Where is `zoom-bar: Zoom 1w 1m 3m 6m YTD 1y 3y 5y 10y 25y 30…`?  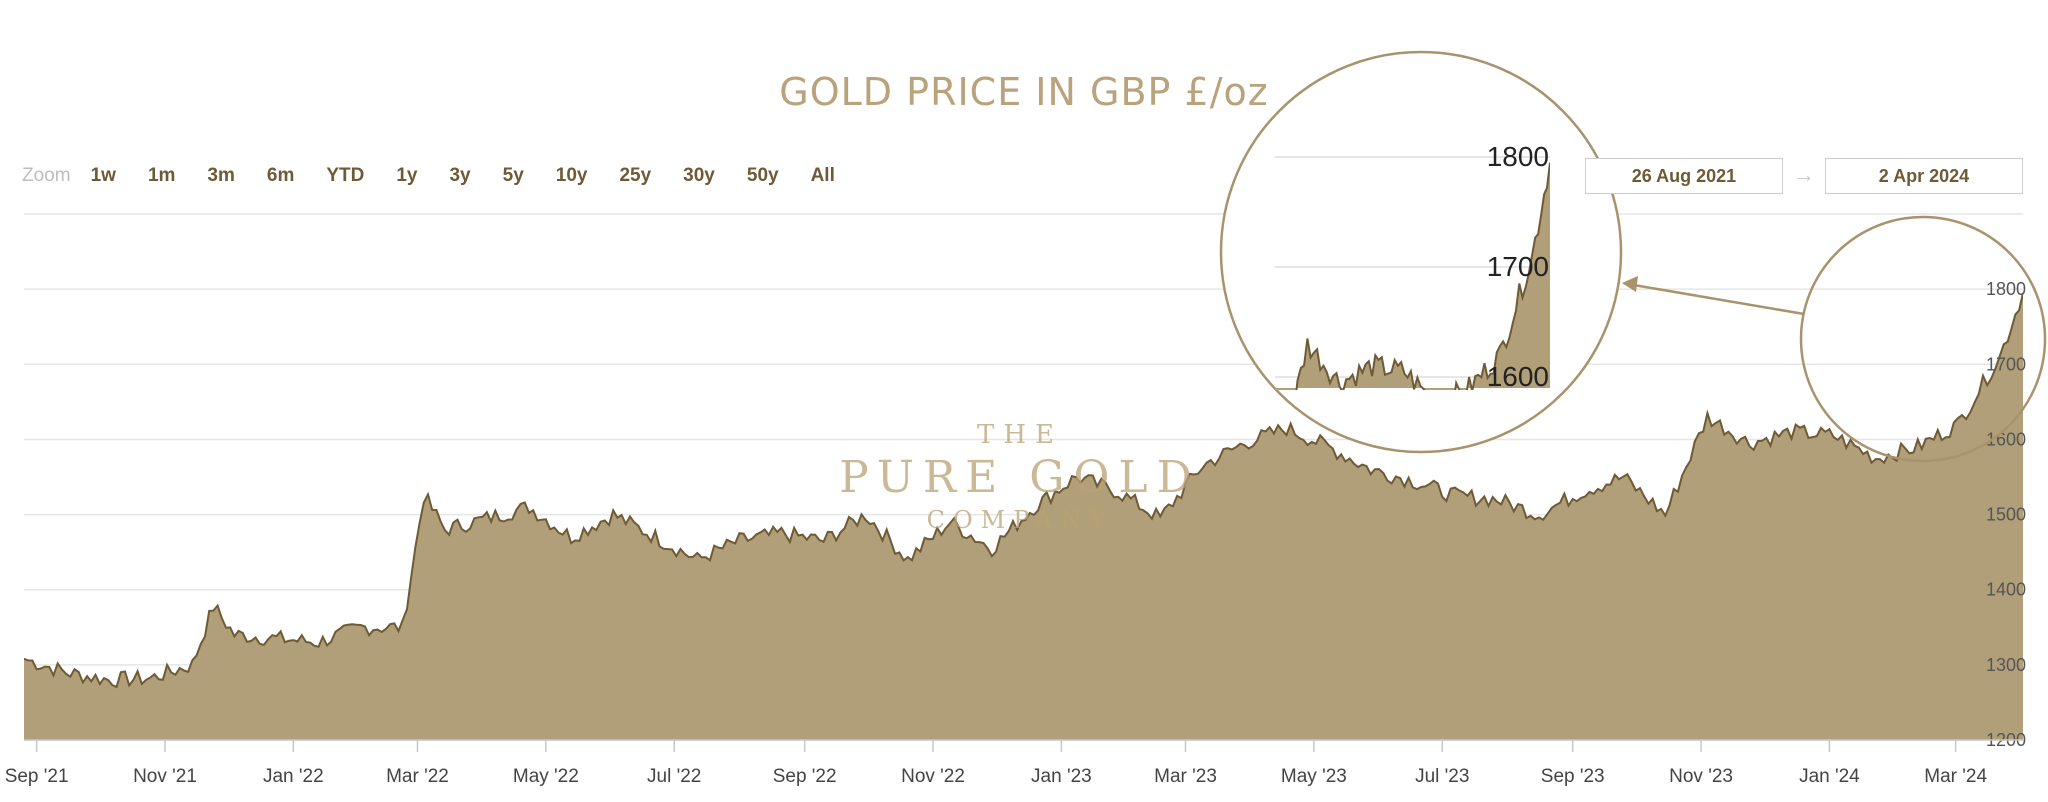 zoom-bar: Zoom 1w 1m 3m 6m YTD 1y 3y 5y 10y 25y 30… is located at coordinates (444, 176).